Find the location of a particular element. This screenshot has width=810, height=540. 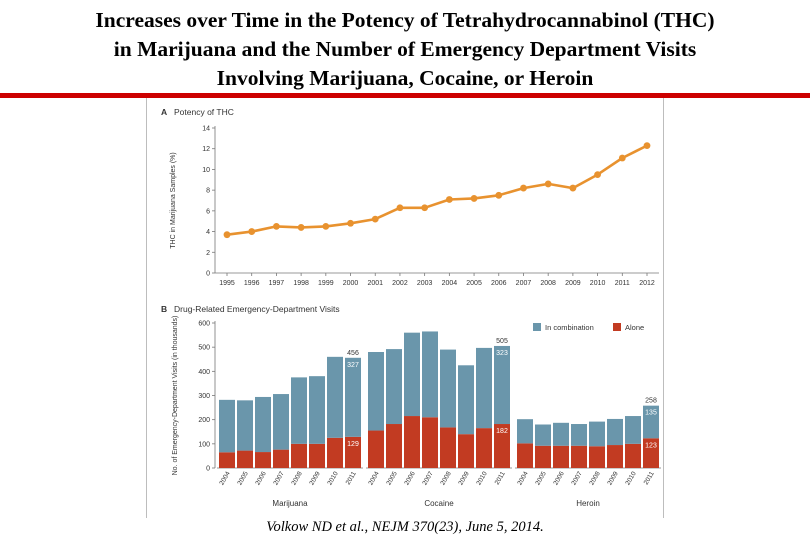

panel-a-x-tick-label: 1996 is located at coordinates (252, 283).